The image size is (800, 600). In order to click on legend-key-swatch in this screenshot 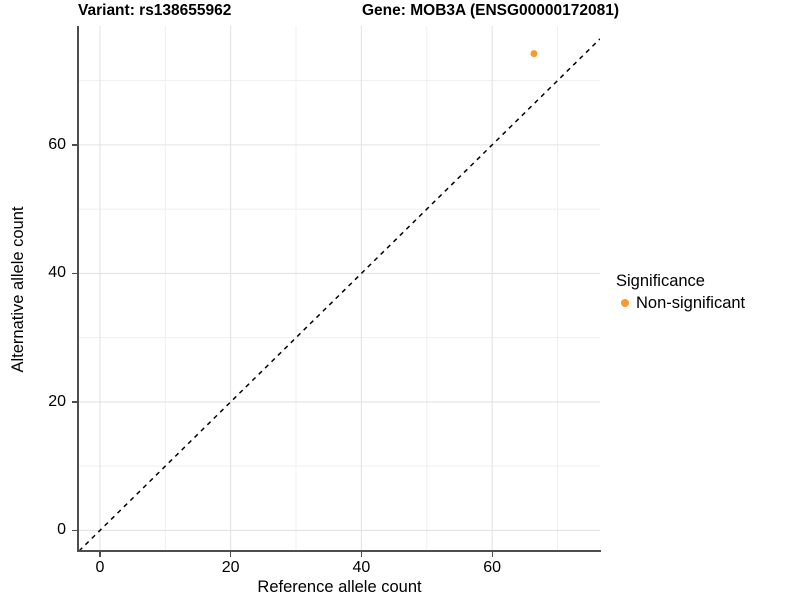, I will do `click(625, 303)`.